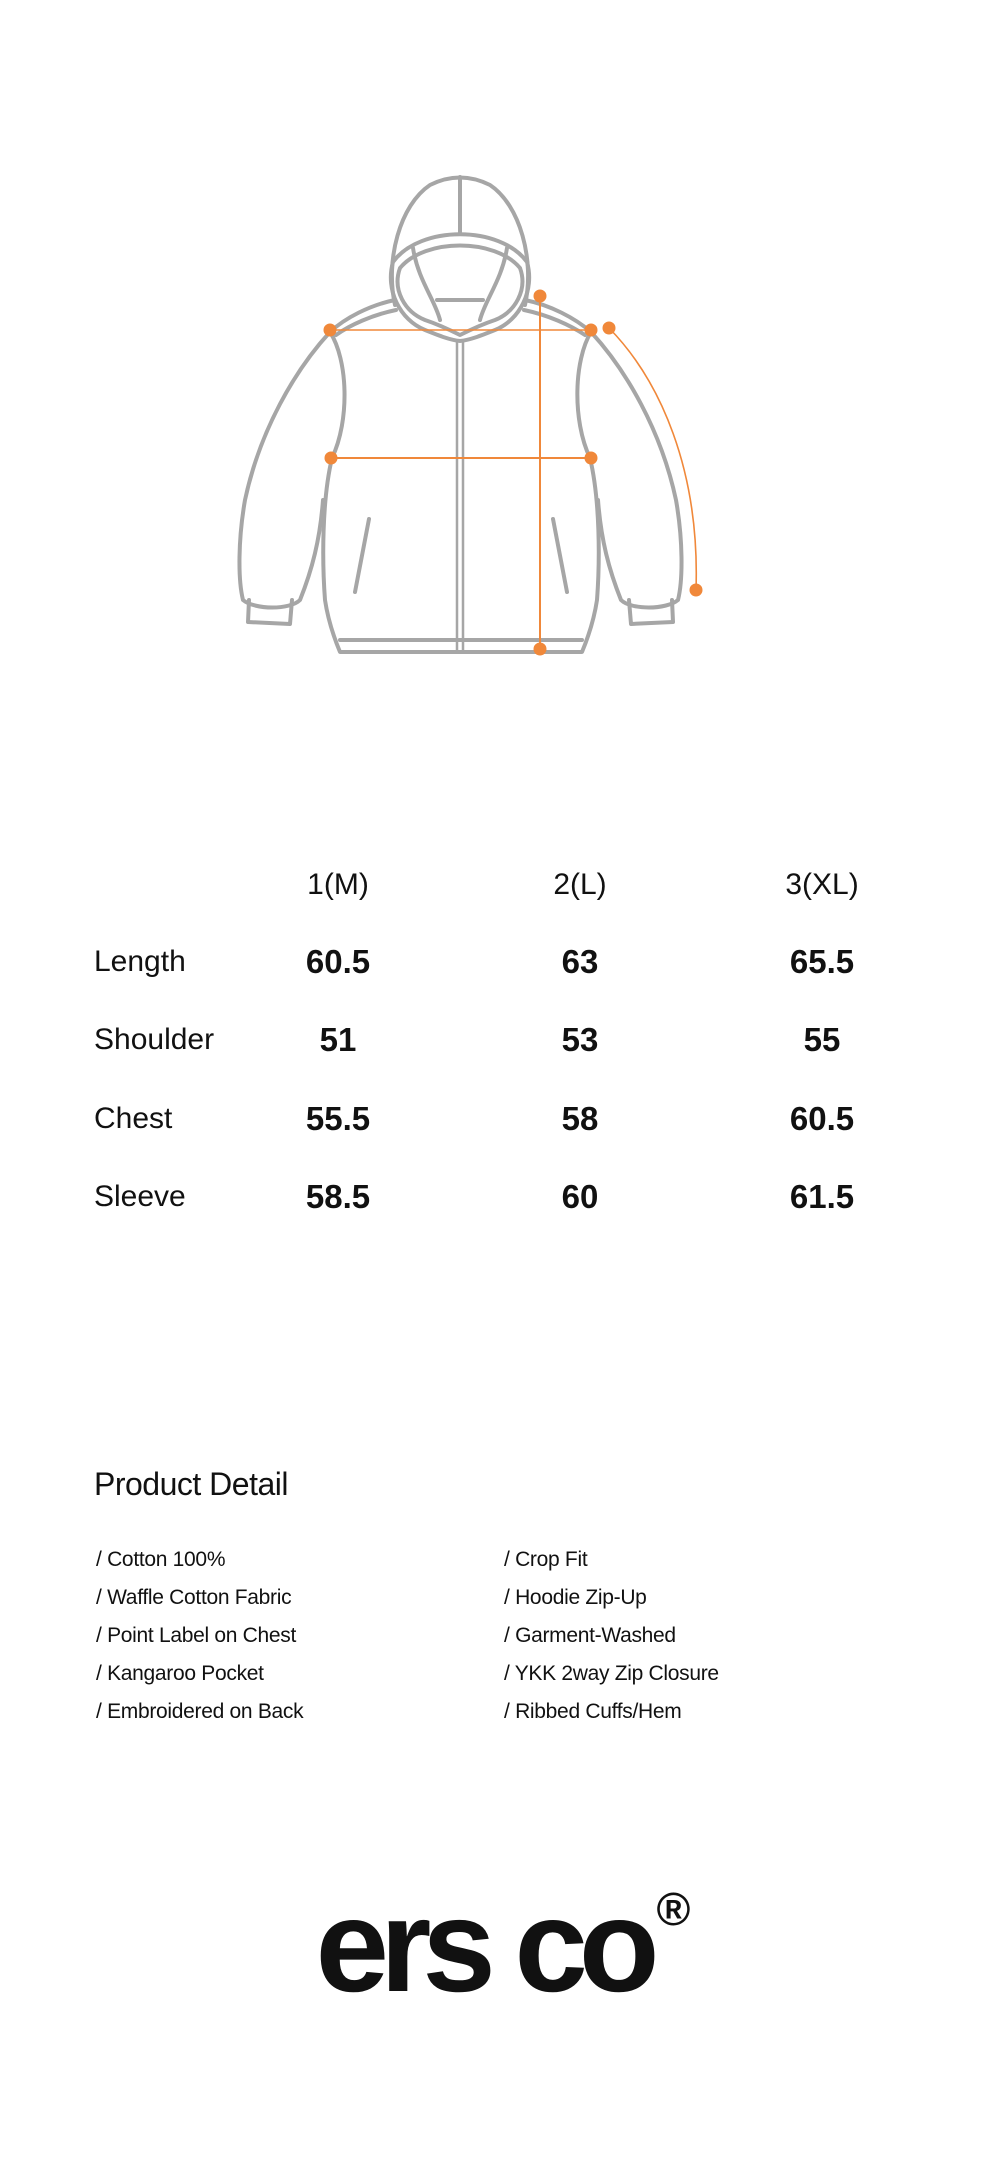 Image resolution: width=1000 pixels, height=2160 pixels. What do you see at coordinates (580, 961) in the screenshot?
I see `table-cell: 63` at bounding box center [580, 961].